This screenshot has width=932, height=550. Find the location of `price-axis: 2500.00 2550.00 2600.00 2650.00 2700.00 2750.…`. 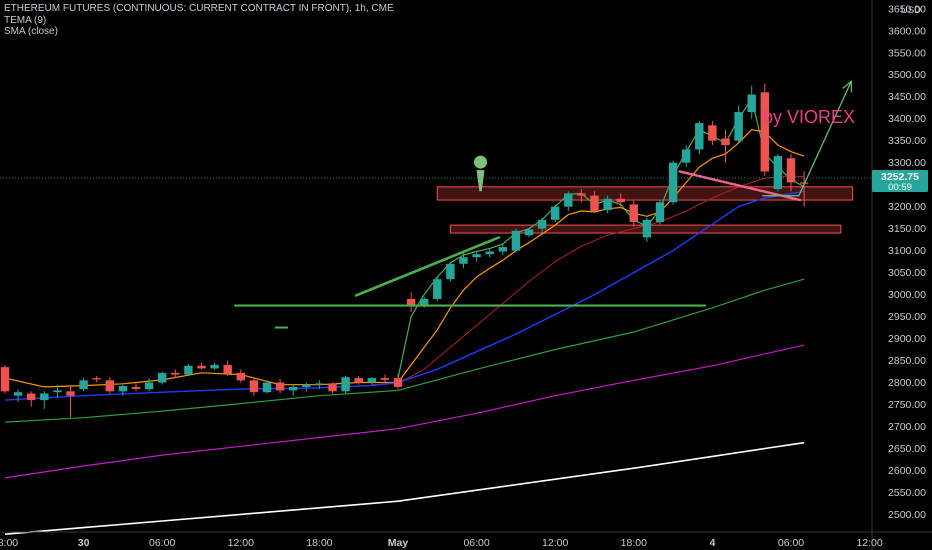

price-axis: 2500.00 2550.00 2600.00 2650.00 2700.00 2750.… is located at coordinates (898, 275).